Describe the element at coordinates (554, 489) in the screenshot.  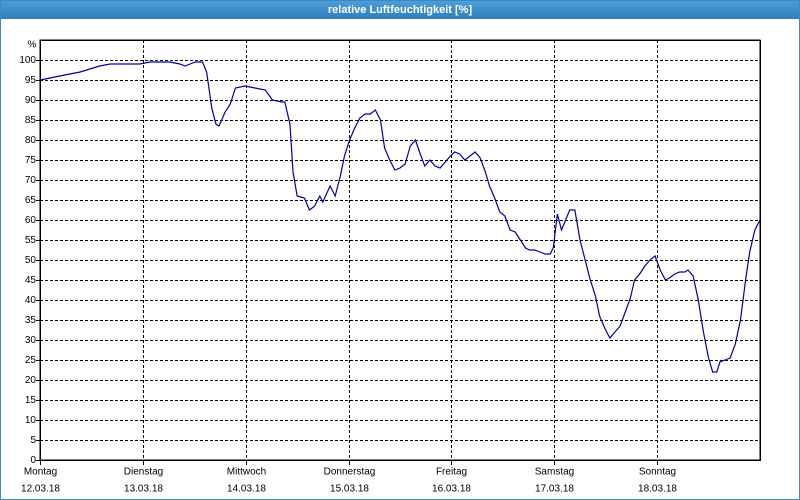
I see `x-tick-date: 17.03.18` at that location.